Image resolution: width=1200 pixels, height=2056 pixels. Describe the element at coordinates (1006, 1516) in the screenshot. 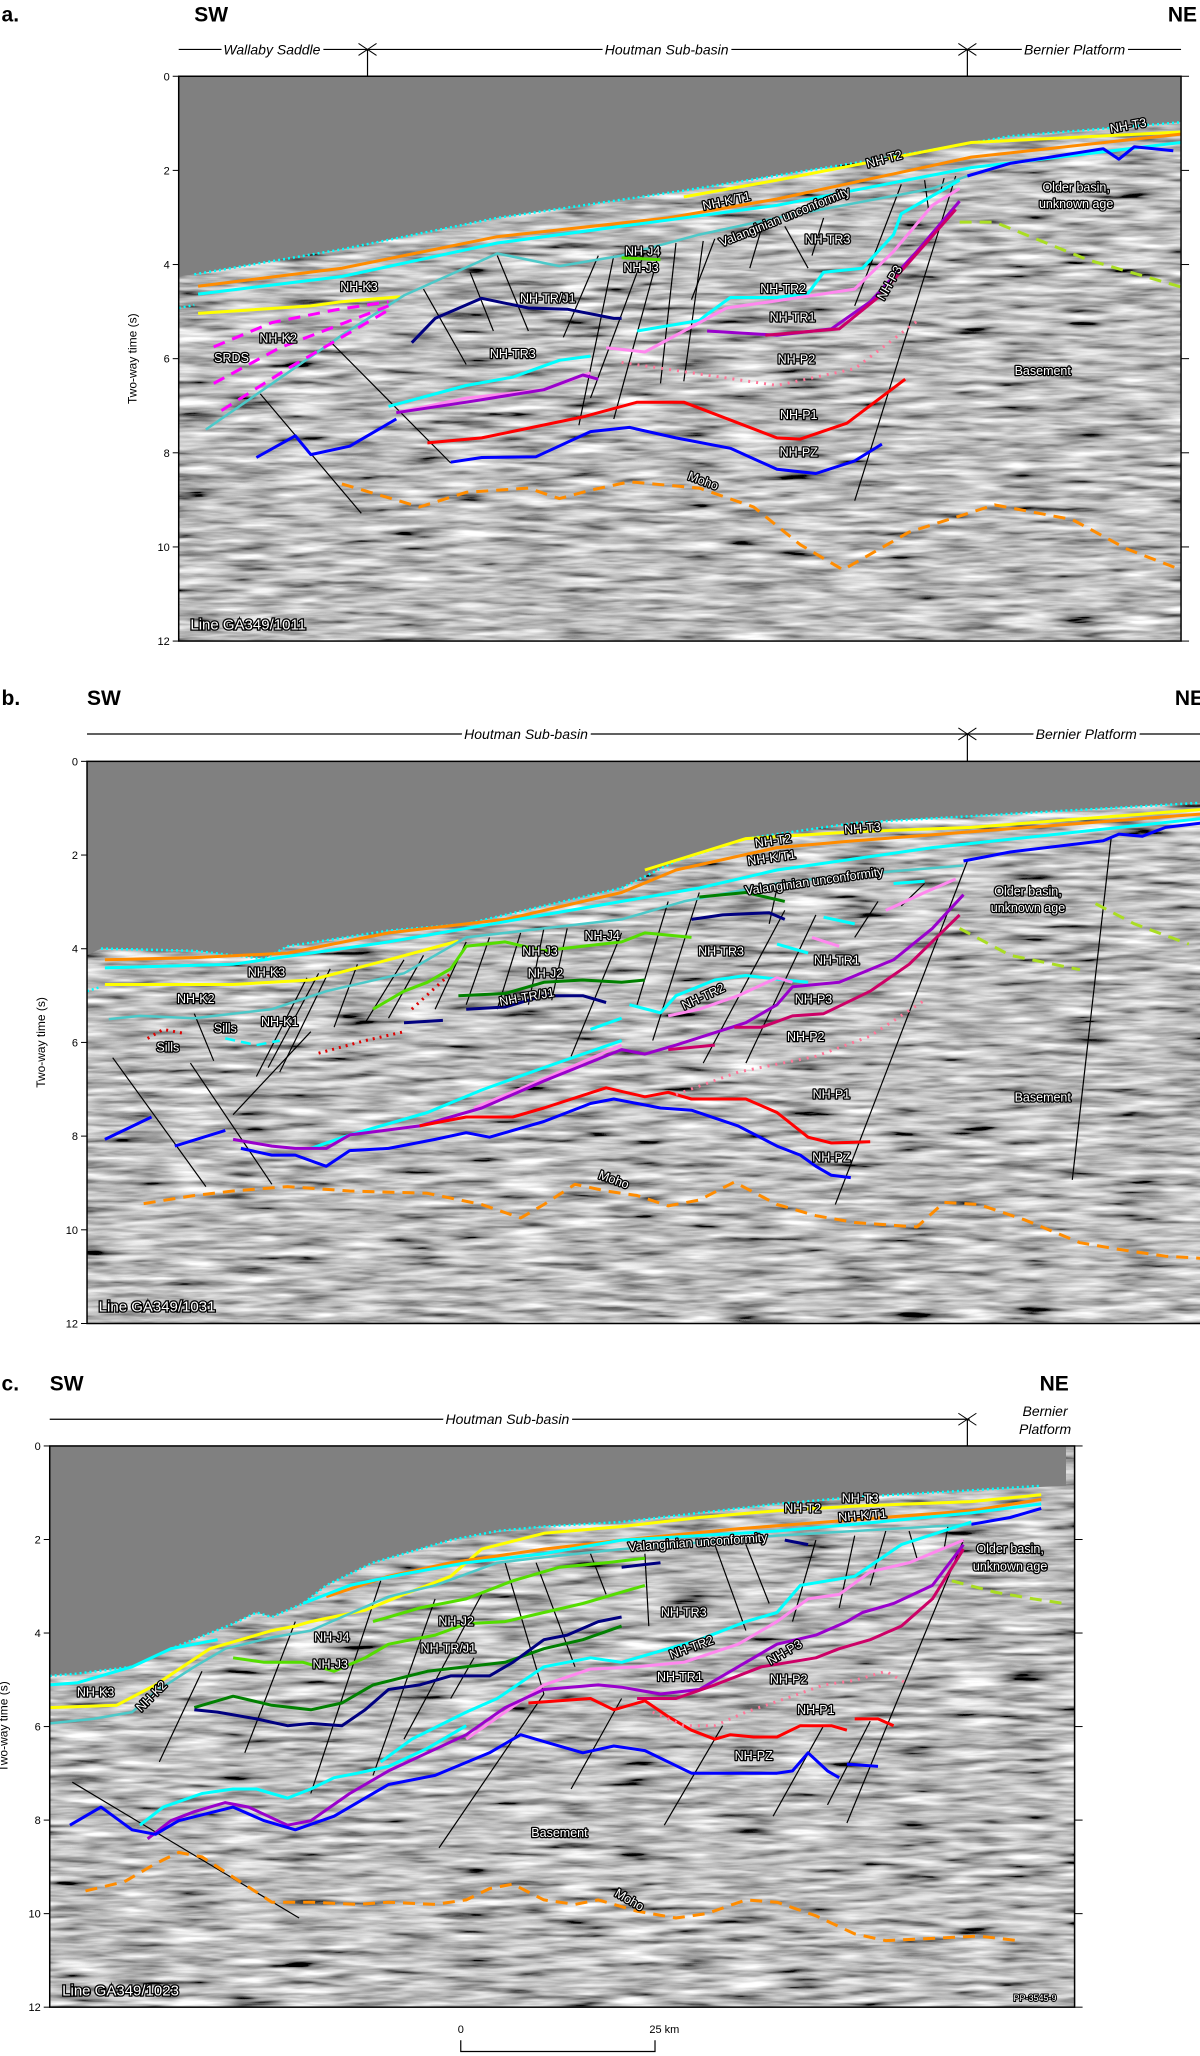

I see `horizon-older-basin` at that location.